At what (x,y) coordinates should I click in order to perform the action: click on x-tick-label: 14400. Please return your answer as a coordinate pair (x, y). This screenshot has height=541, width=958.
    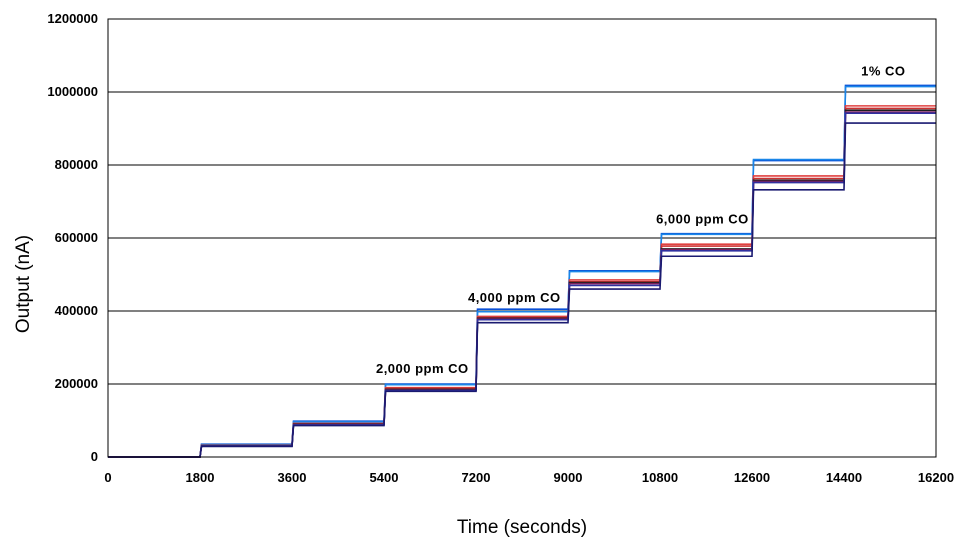
    Looking at the image, I should click on (844, 477).